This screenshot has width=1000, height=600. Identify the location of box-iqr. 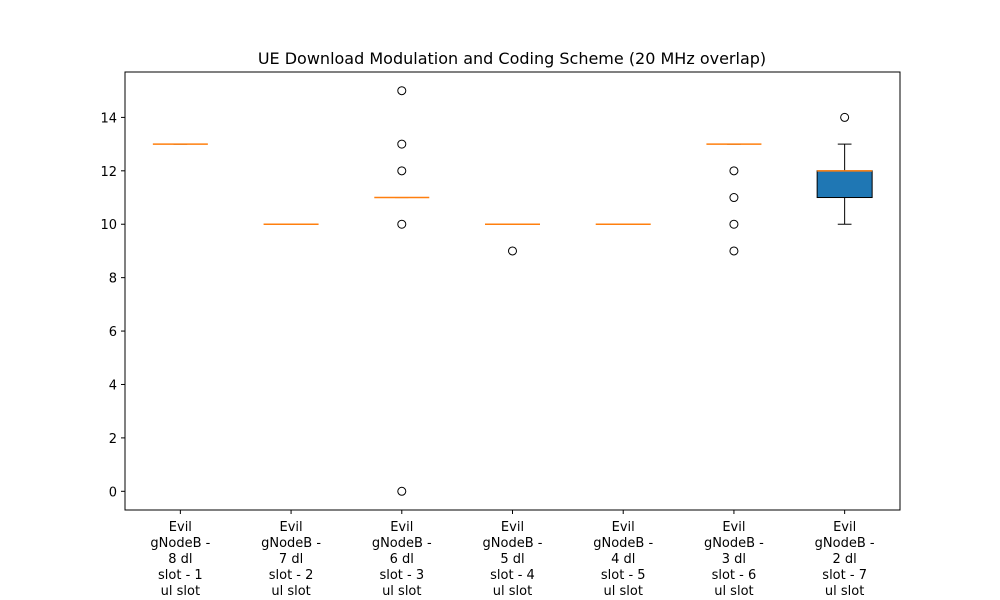
(844, 184).